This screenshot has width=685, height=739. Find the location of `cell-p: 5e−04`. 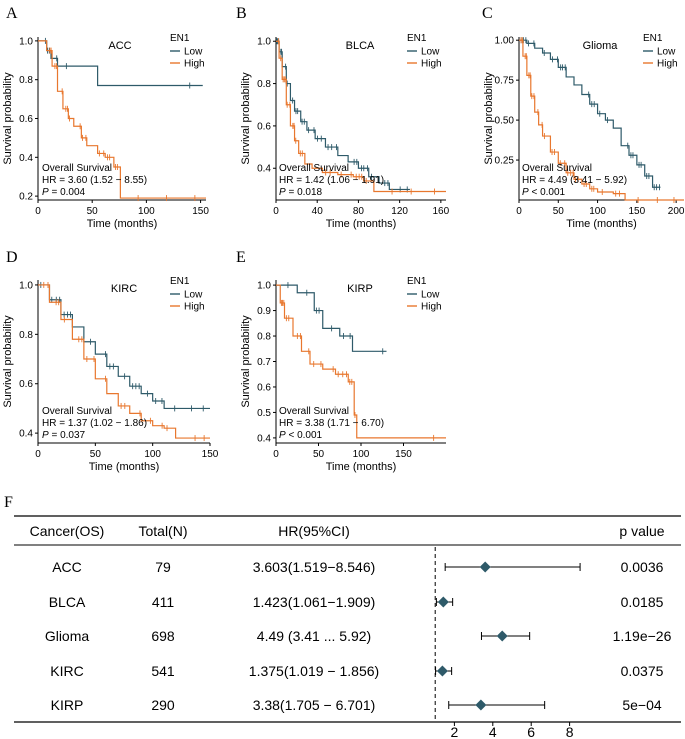

cell-p: 5e−04 is located at coordinates (642, 705).